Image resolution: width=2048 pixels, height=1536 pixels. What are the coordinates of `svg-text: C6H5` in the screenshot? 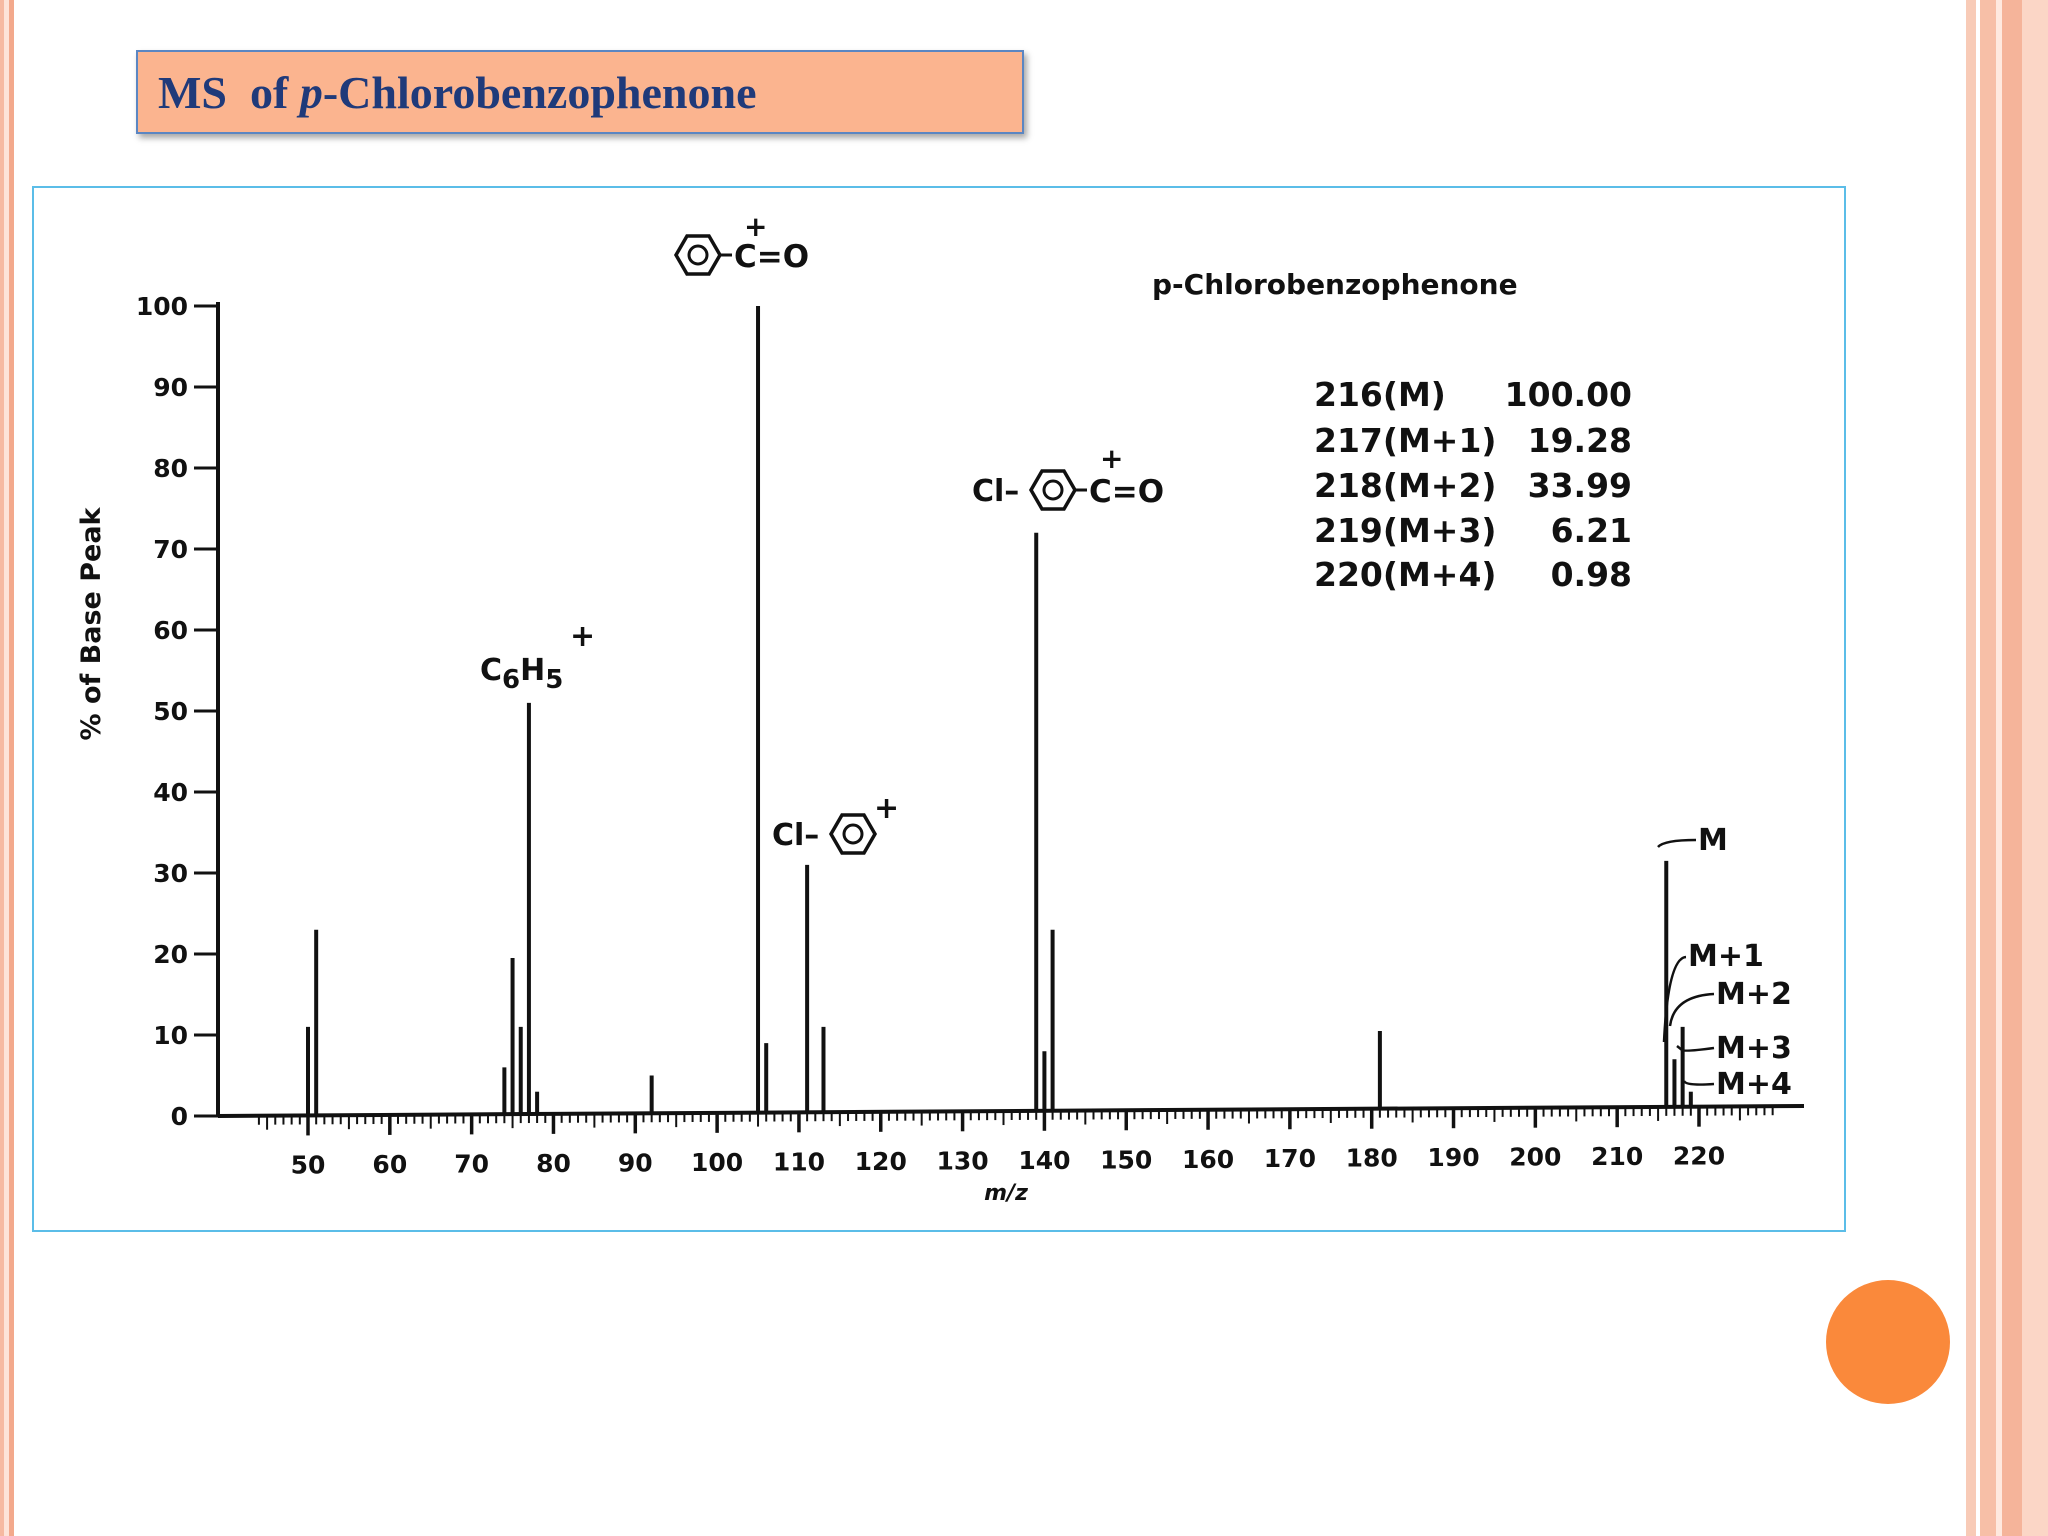 It's located at (521, 674).